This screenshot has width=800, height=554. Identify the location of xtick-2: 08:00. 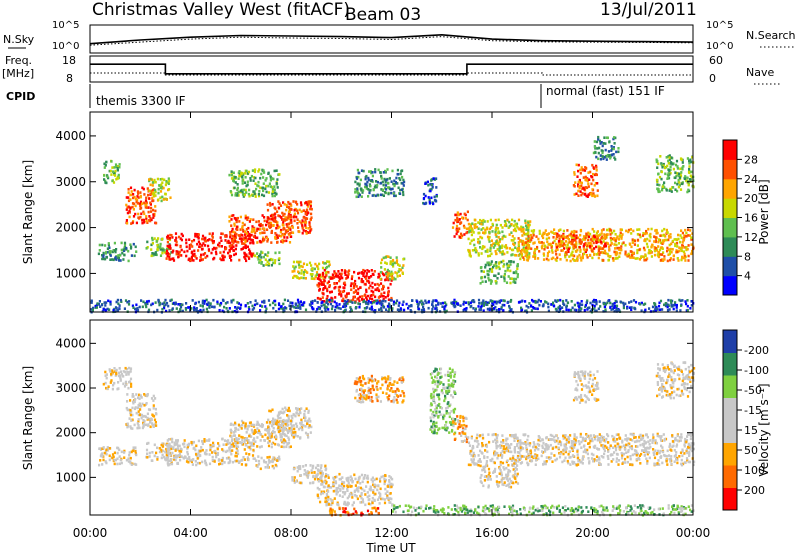
(291, 533).